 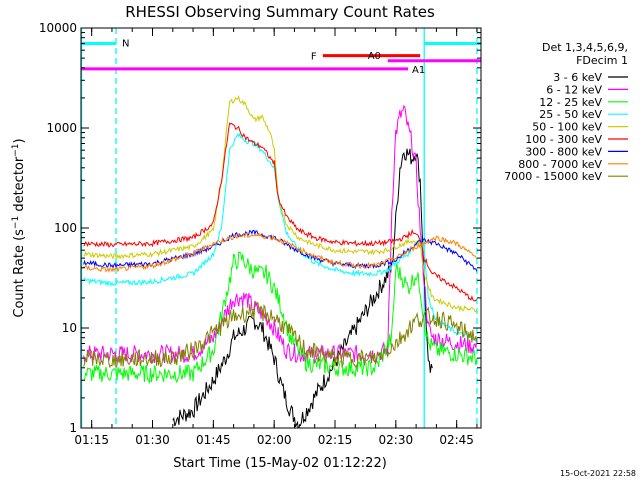 What do you see at coordinates (280, 12) in the screenshot?
I see `chart-title: RHESSI Observing Summary Count Rates` at bounding box center [280, 12].